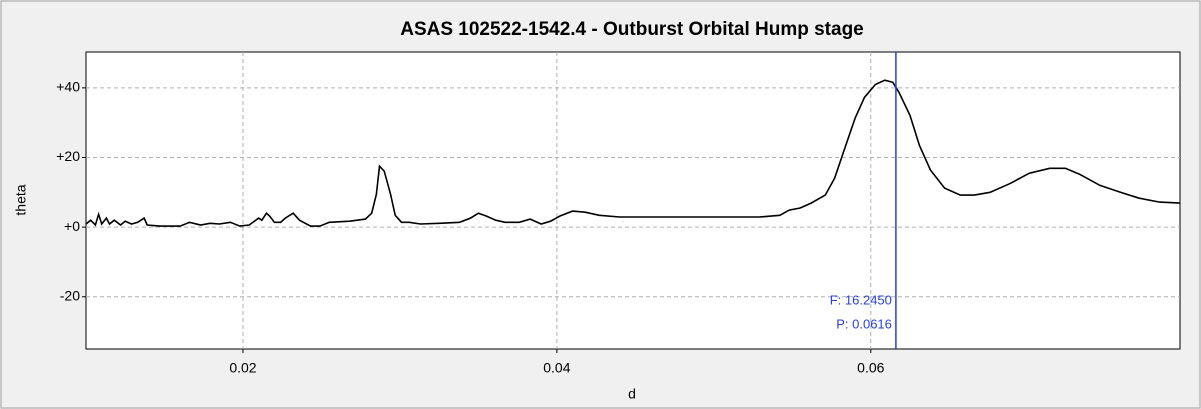 The image size is (1201, 409). Describe the element at coordinates (68, 87) in the screenshot. I see `y-tick-label: +40` at that location.